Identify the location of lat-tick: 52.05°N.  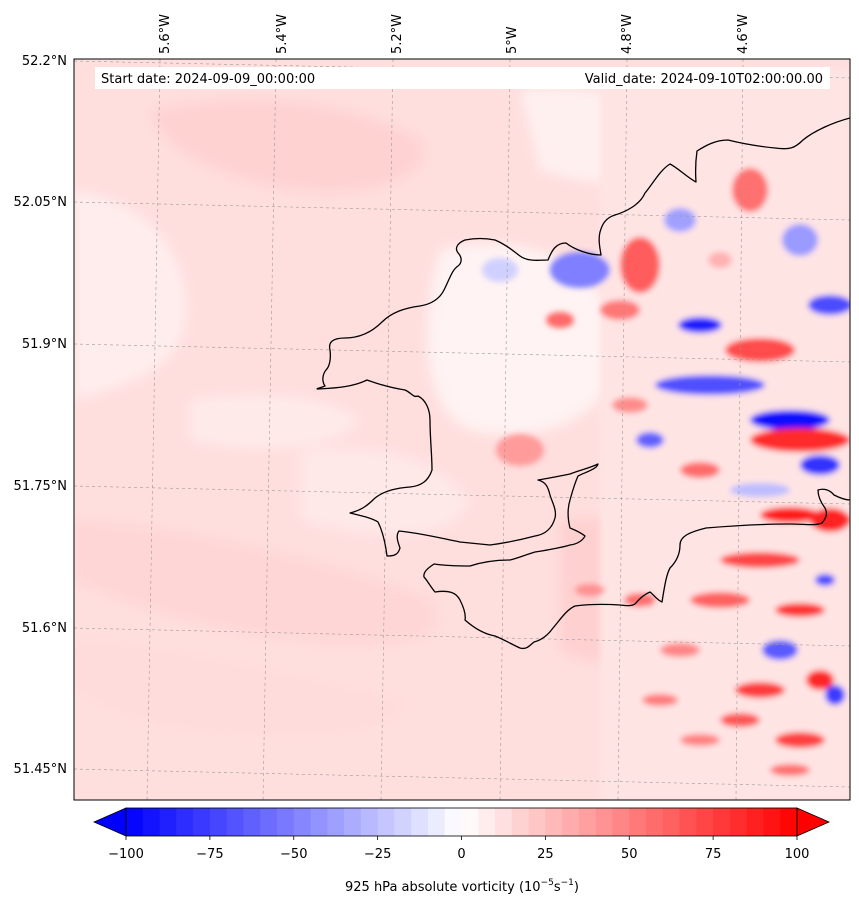
(40, 202).